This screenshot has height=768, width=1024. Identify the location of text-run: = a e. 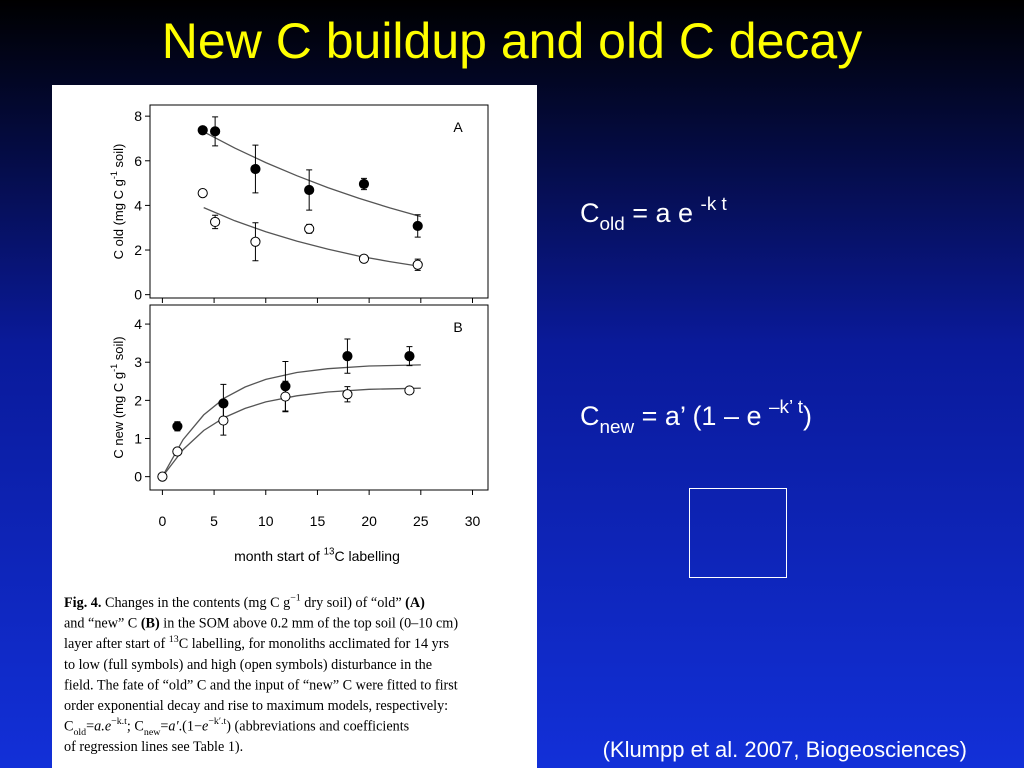
(663, 213).